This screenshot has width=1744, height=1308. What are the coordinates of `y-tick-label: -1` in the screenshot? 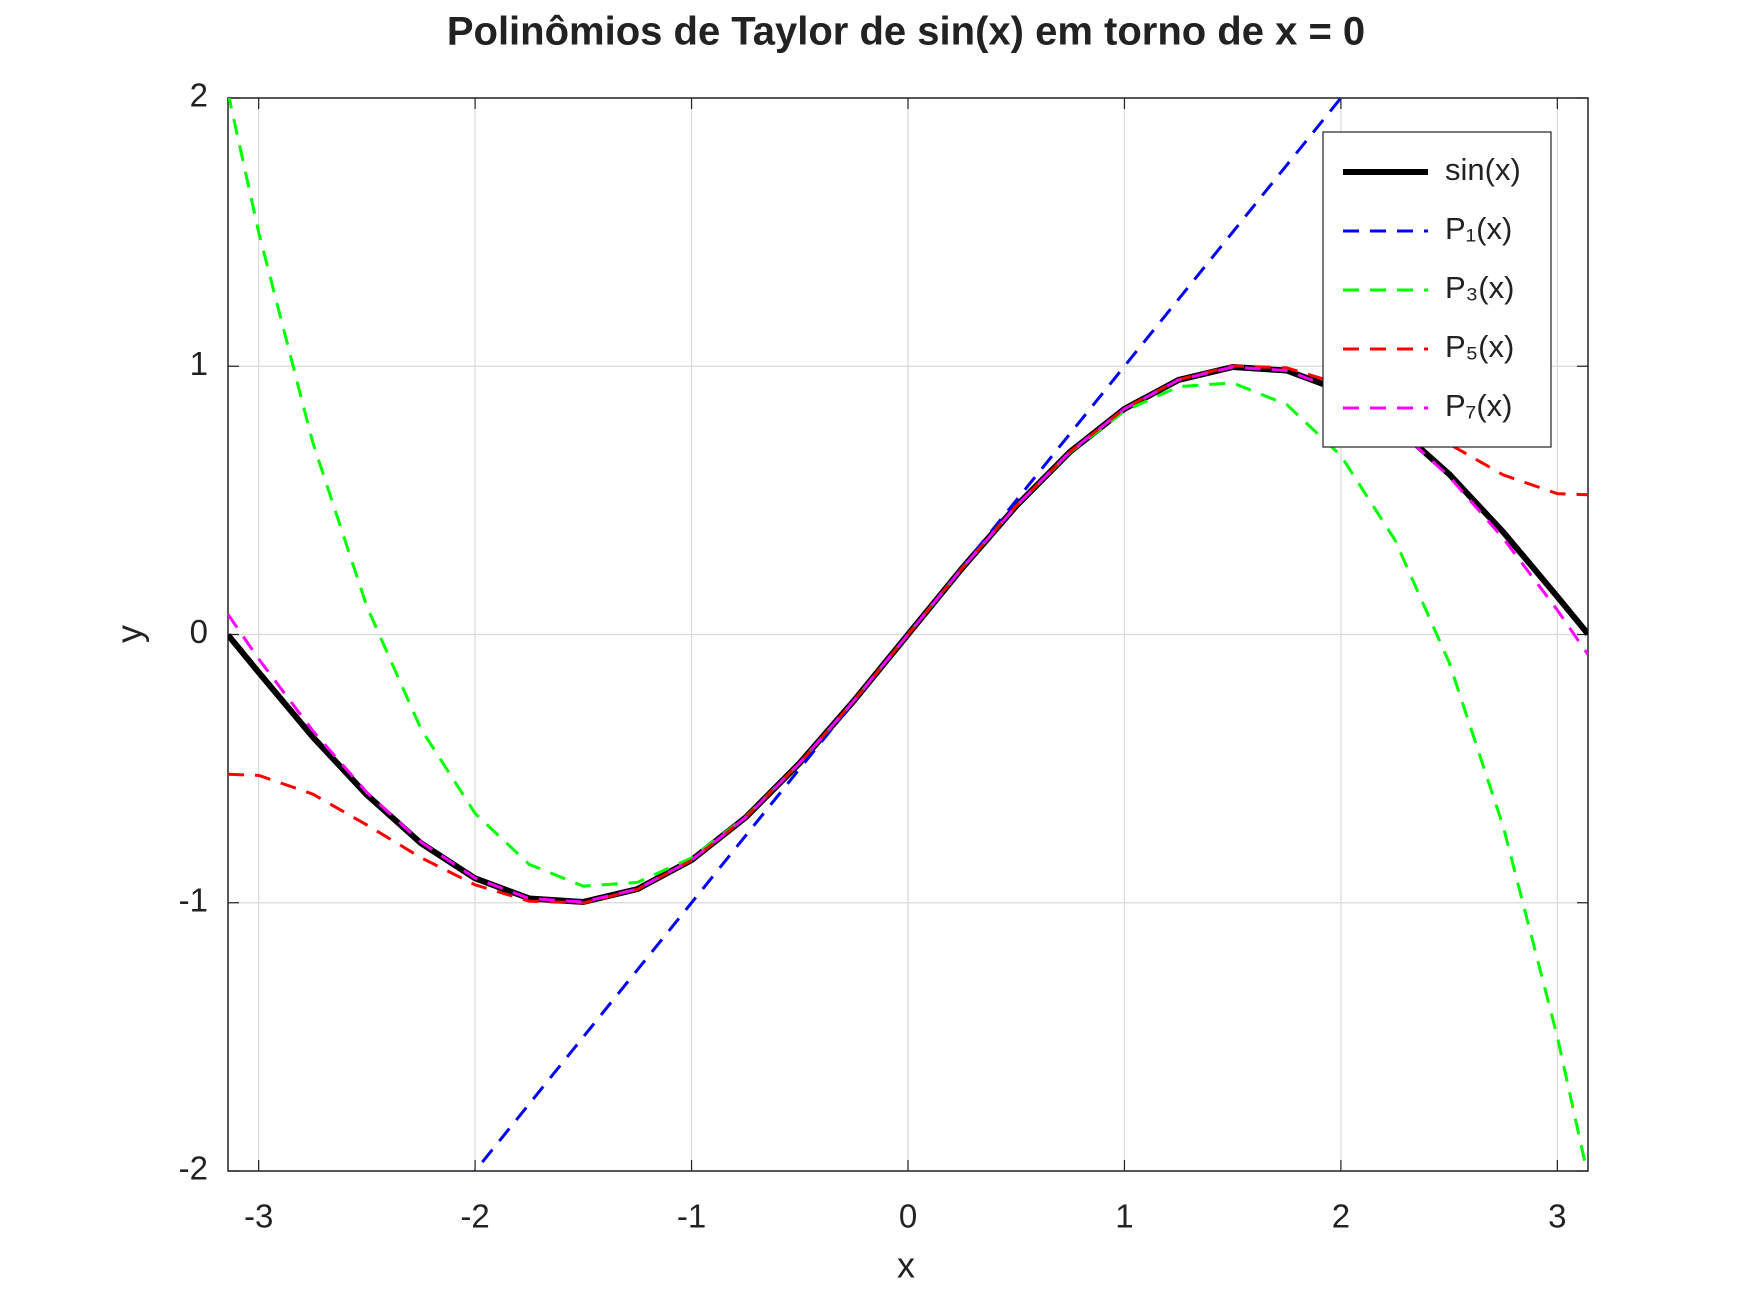 It's located at (193, 899).